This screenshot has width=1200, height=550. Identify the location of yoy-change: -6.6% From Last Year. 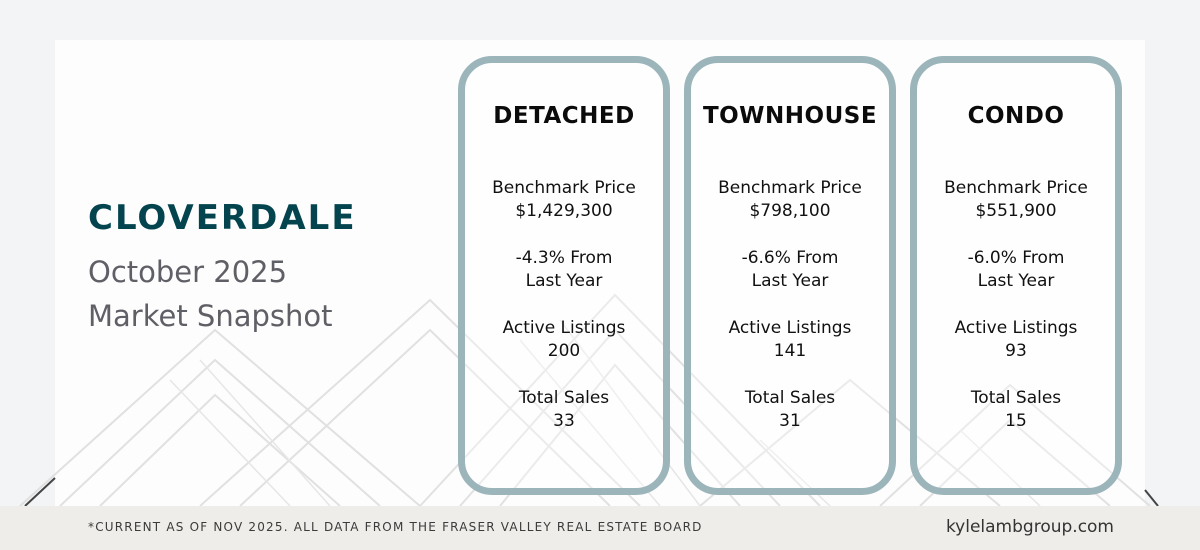
(790, 270).